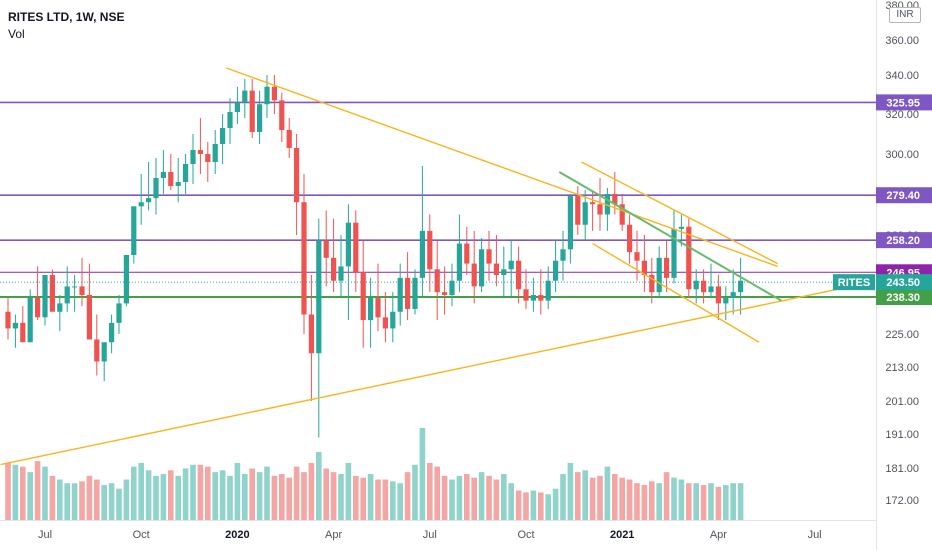 The image size is (932, 550). What do you see at coordinates (905, 15) in the screenshot?
I see `currency-button: INR` at bounding box center [905, 15].